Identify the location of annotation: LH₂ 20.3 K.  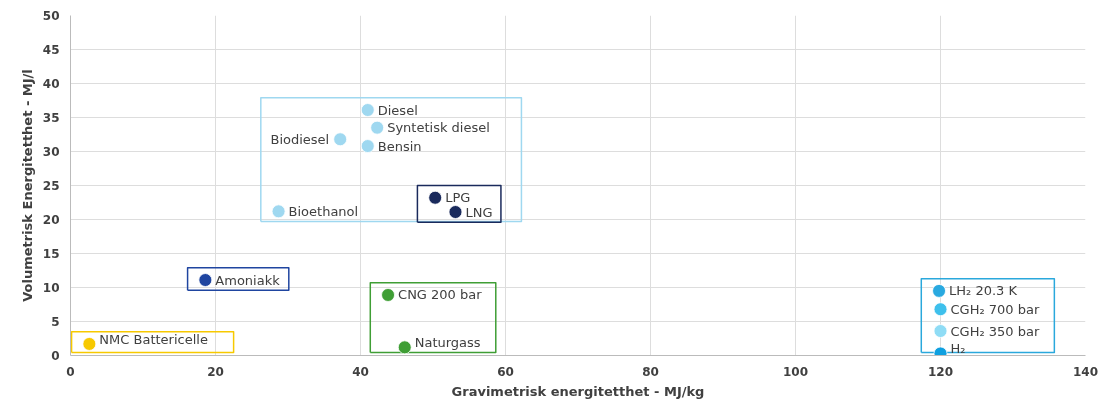
(983, 291).